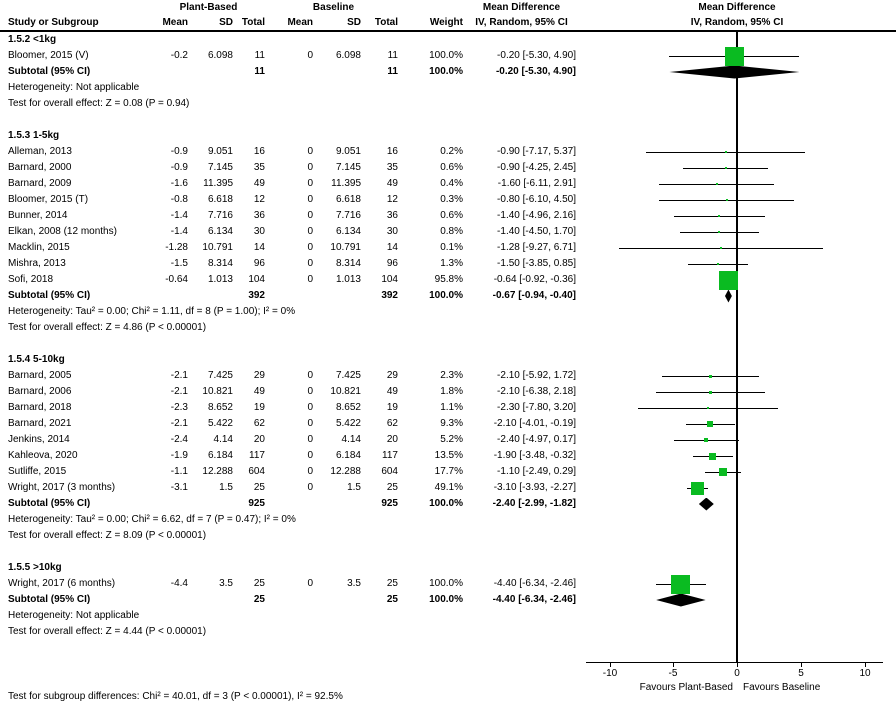 This screenshot has width=896, height=704. I want to click on study-total2: 96, so click(392, 263).